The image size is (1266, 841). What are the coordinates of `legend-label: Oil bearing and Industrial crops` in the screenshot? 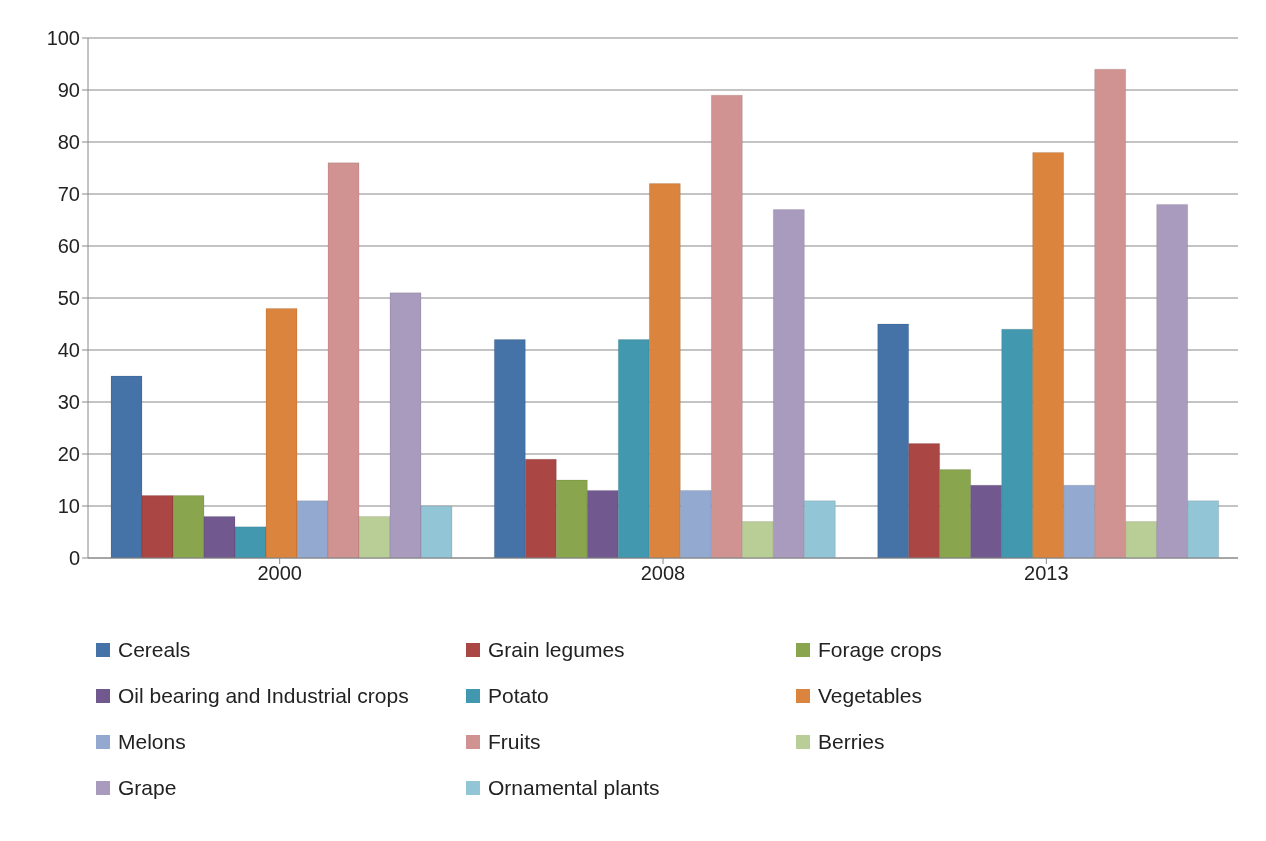 It's located at (263, 696).